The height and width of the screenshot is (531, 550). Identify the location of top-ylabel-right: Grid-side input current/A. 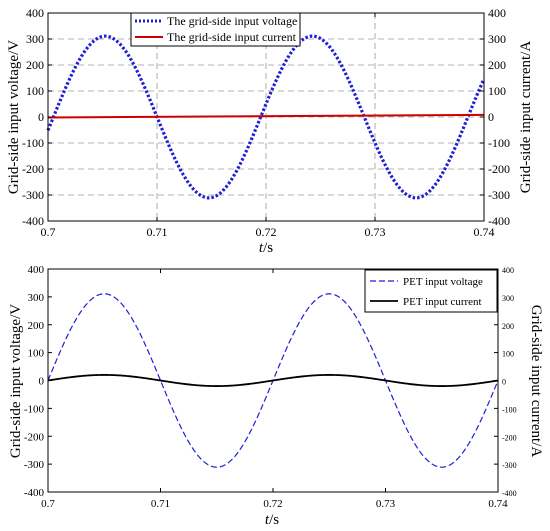
(526, 117).